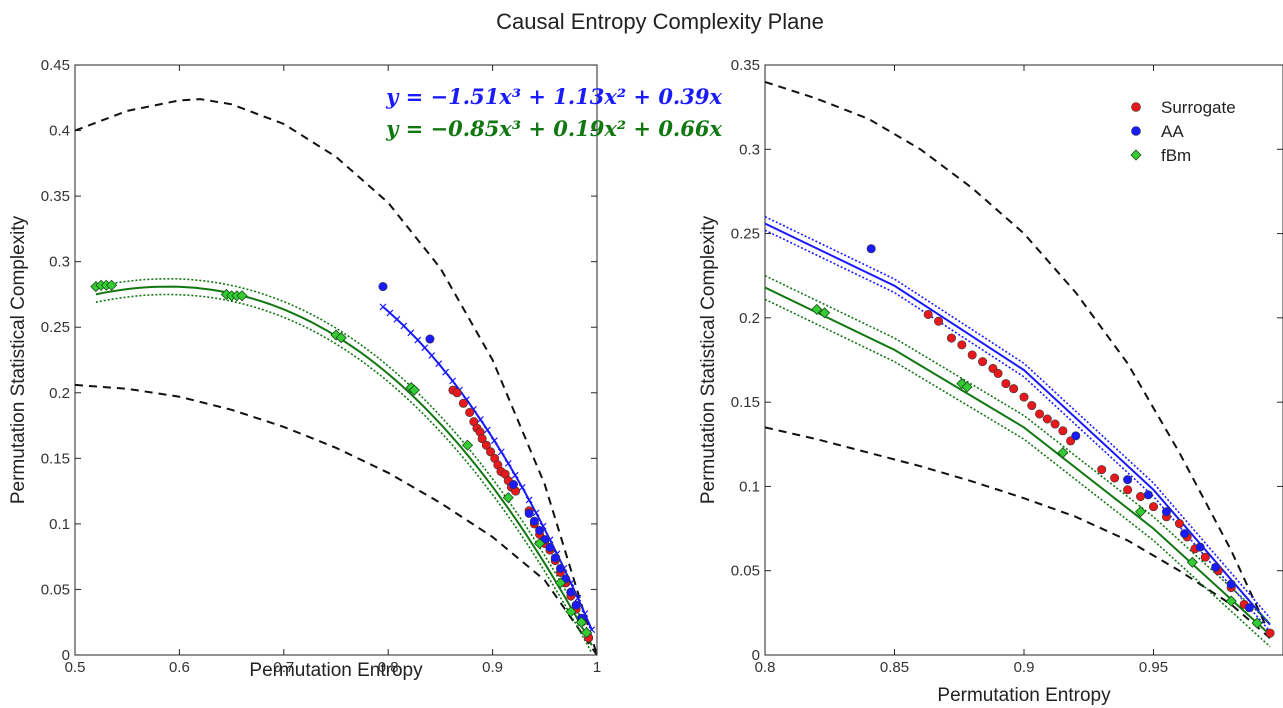 Image resolution: width=1283 pixels, height=708 pixels. What do you see at coordinates (553, 128) in the screenshot?
I see `fit-equation-2: y = −0.85x³ + 0.19x² + 0.66x` at bounding box center [553, 128].